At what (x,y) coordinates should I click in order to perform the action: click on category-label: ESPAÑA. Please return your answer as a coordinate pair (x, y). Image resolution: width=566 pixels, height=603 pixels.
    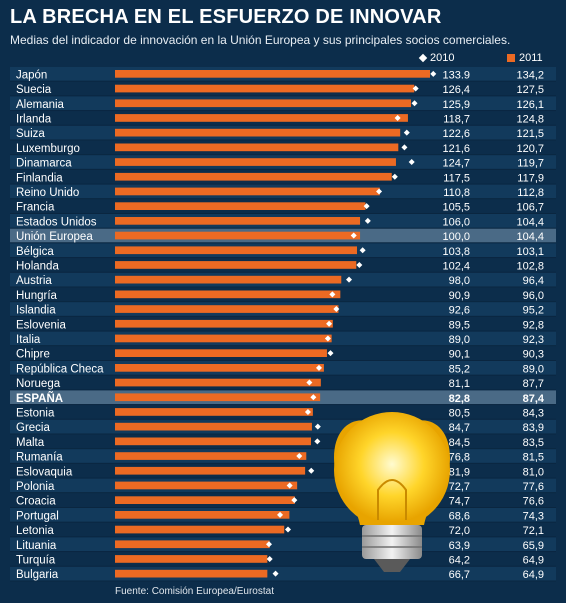
    Looking at the image, I should click on (39, 398).